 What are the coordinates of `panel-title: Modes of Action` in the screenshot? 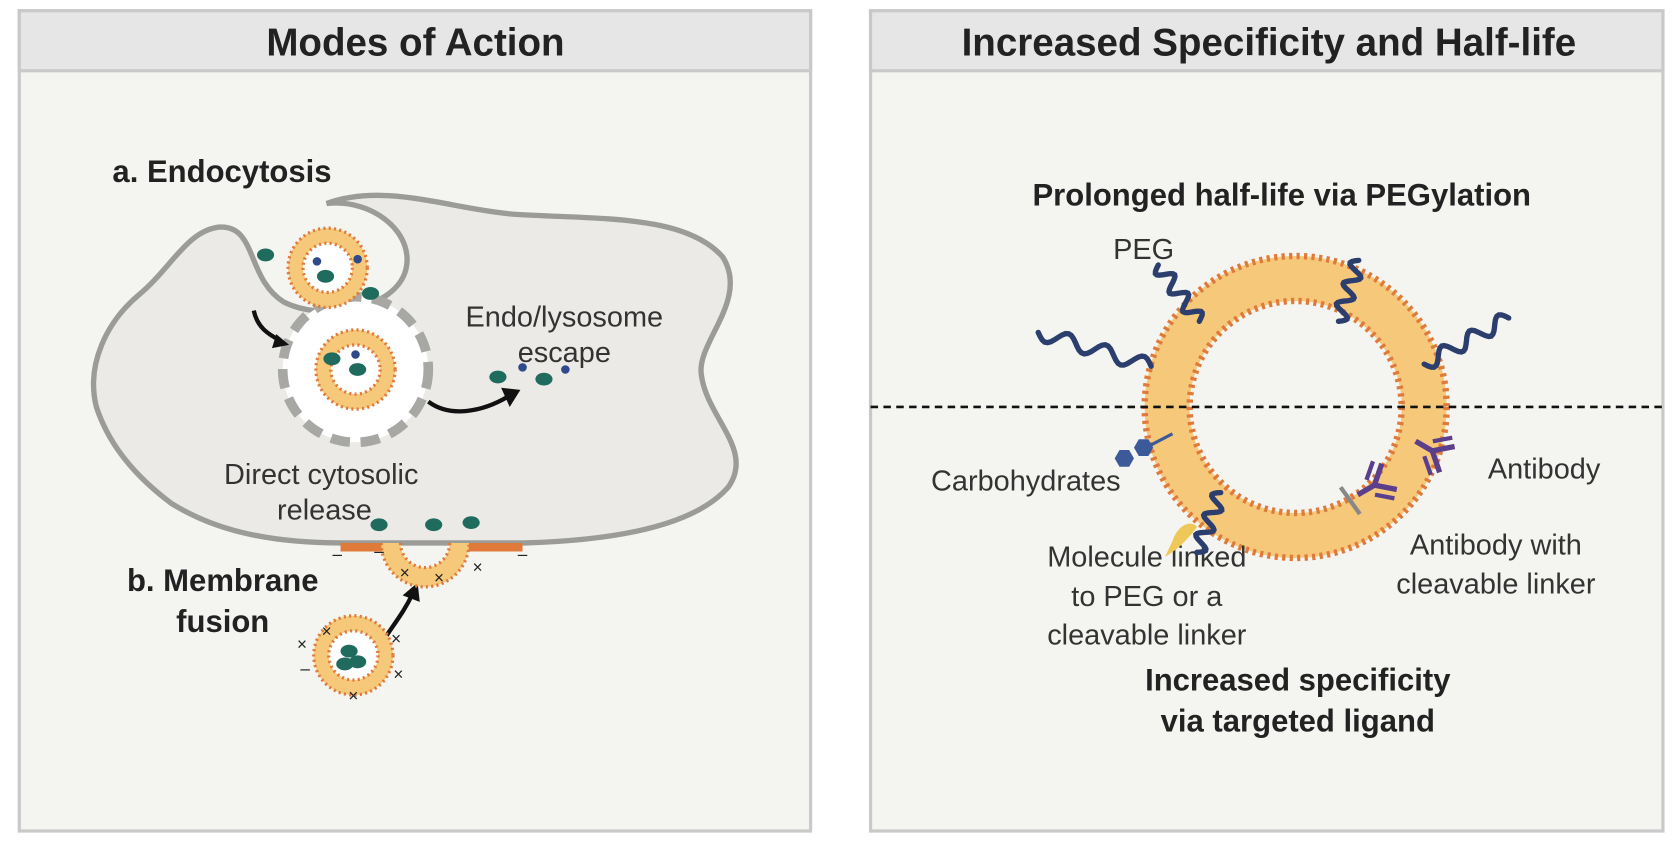 It's located at (415, 43).